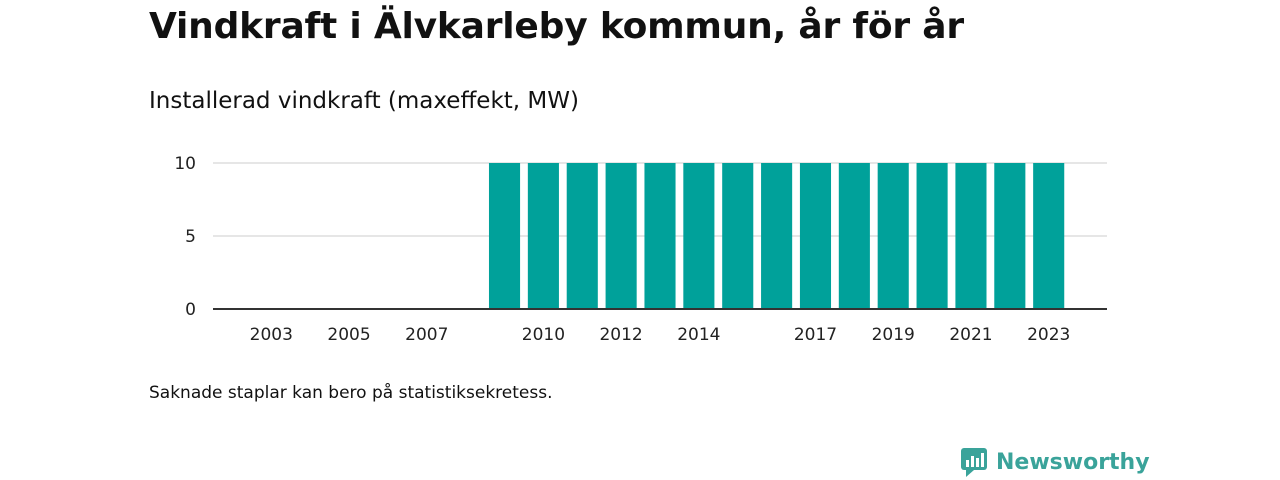 Image resolution: width=1280 pixels, height=480 pixels. I want to click on x-tick-label: 2003, so click(271, 335).